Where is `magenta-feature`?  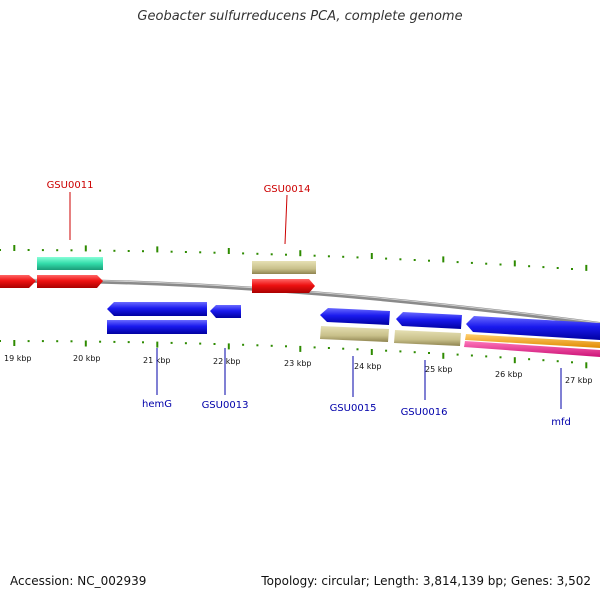
magenta-feature is located at coordinates (532, 349).